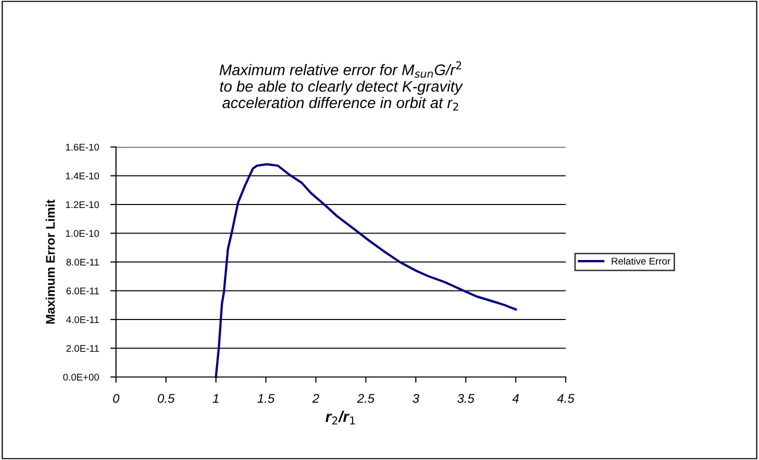 The width and height of the screenshot is (759, 460). I want to click on y-tick-label: 1.0E-10, so click(82, 233).